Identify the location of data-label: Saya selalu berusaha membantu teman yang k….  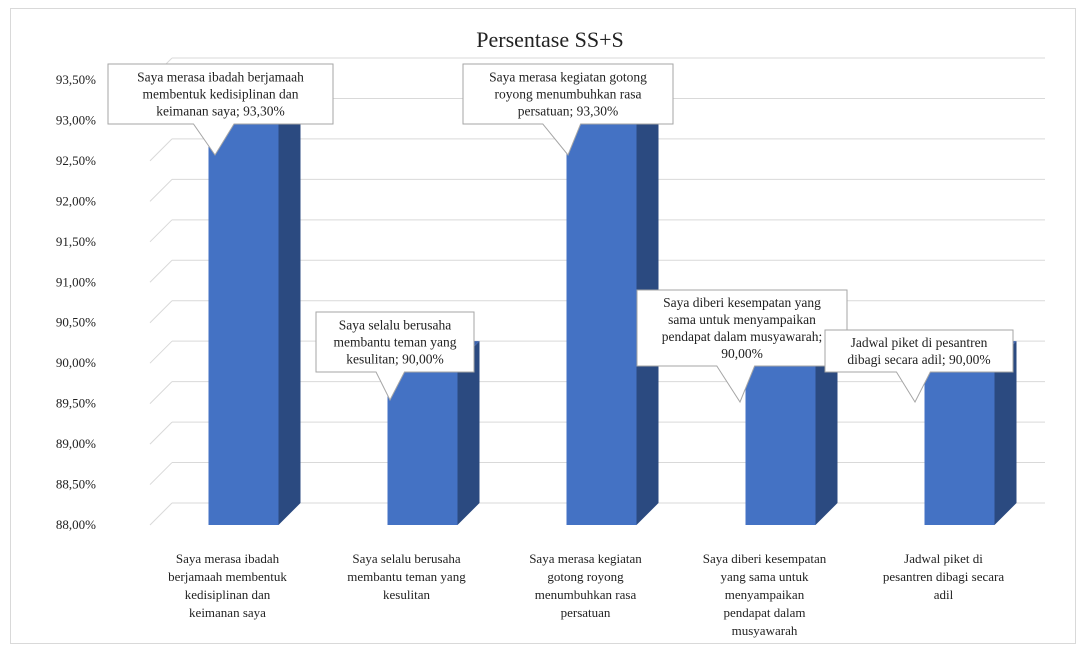
(395, 356).